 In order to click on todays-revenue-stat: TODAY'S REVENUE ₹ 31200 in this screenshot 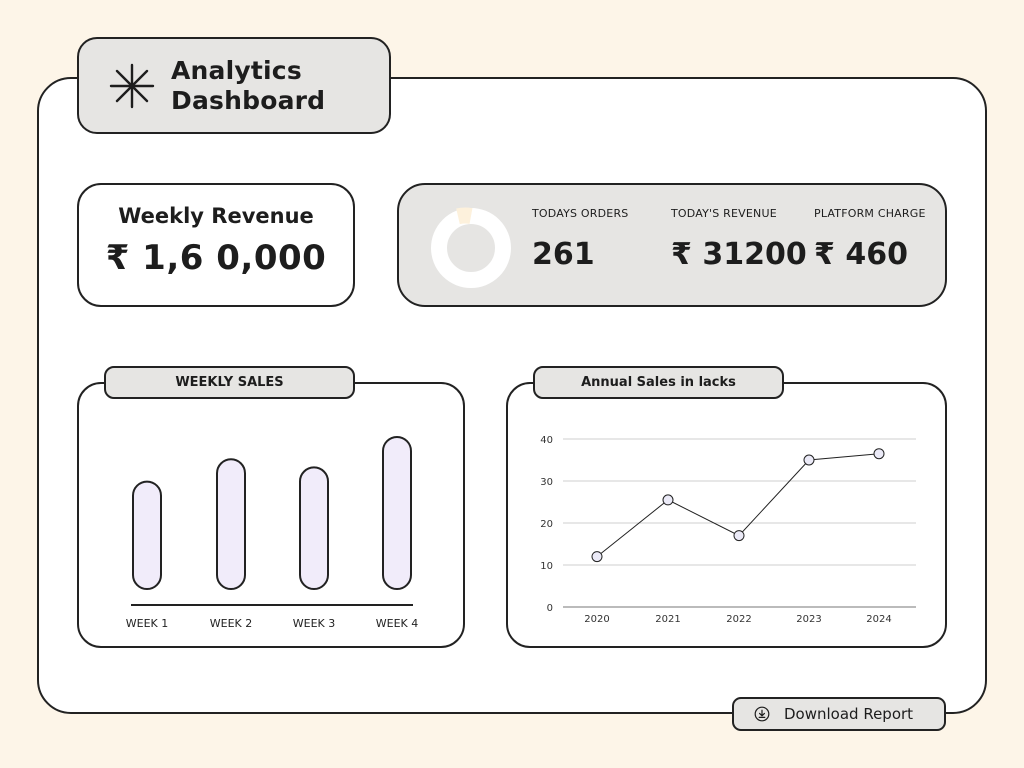, I will do `click(739, 239)`.